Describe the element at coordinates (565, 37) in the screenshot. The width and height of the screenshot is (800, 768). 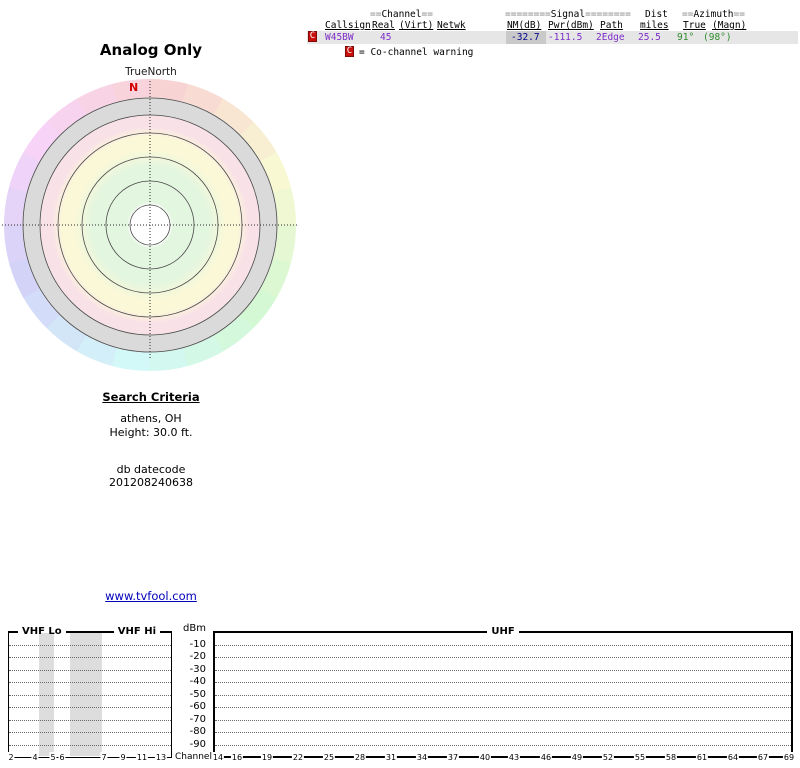
I see `station-pwr-dbm: -111.5` at that location.